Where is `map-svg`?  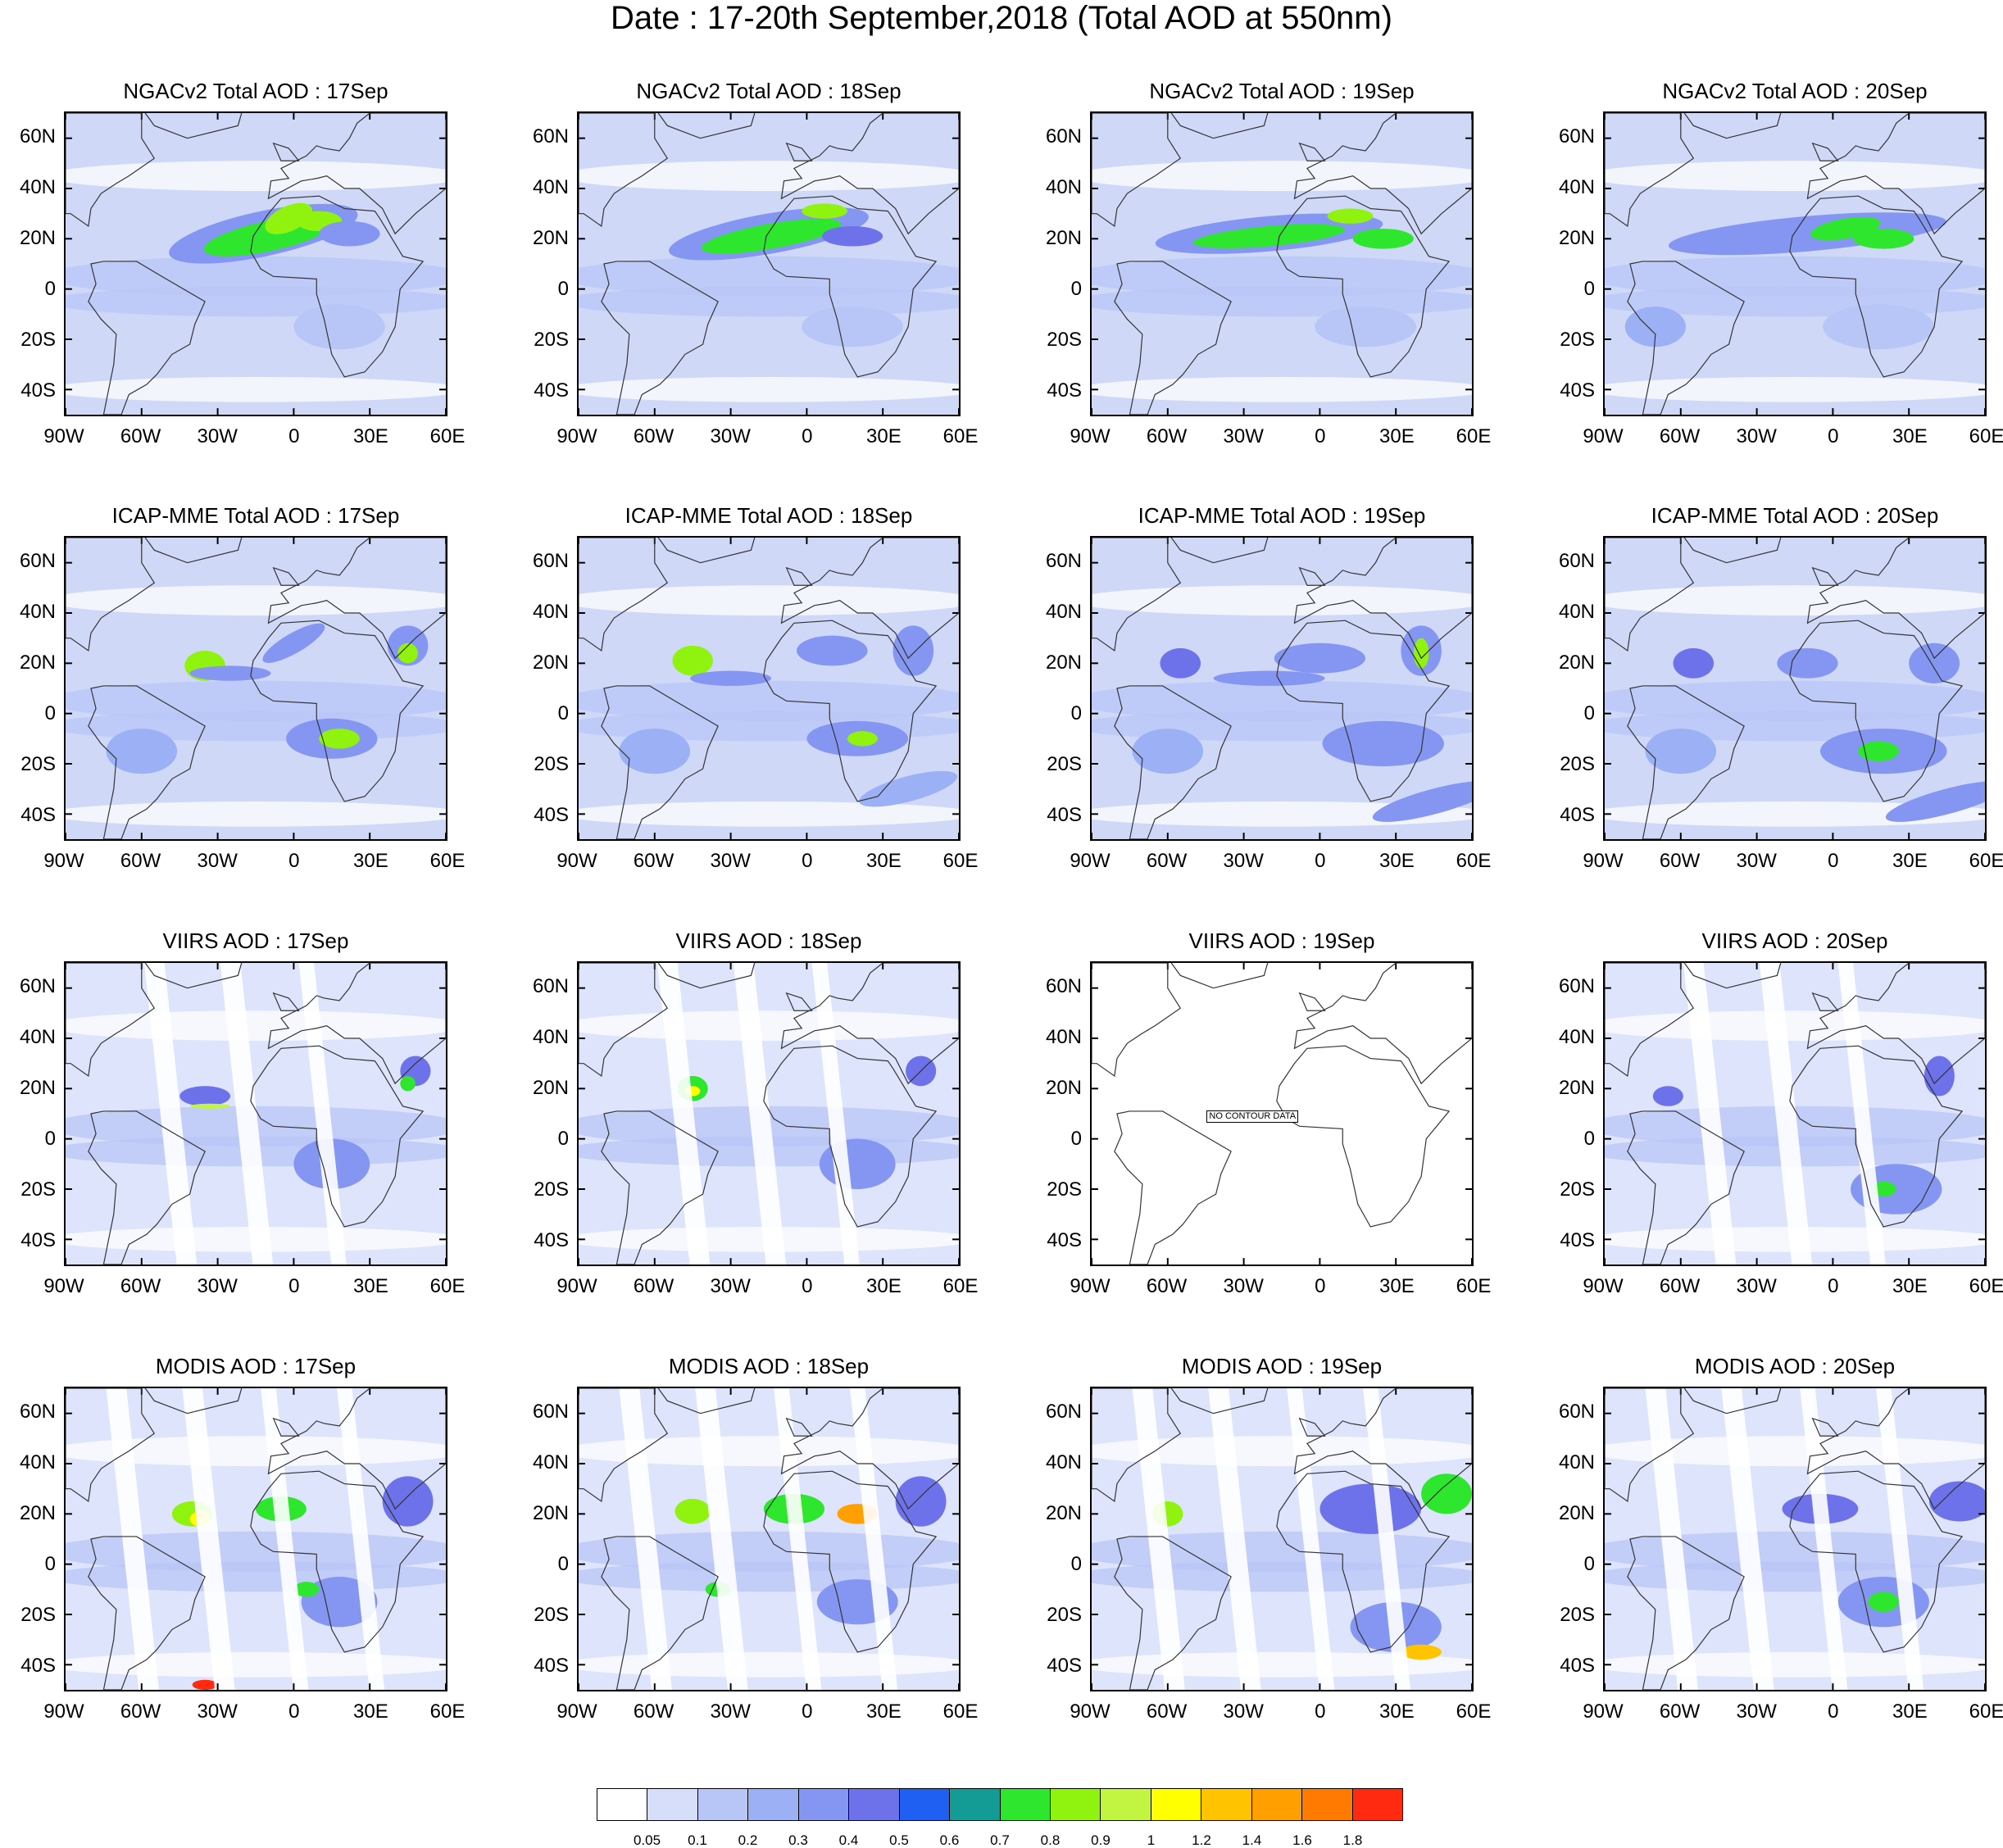
map-svg is located at coordinates (1795, 264).